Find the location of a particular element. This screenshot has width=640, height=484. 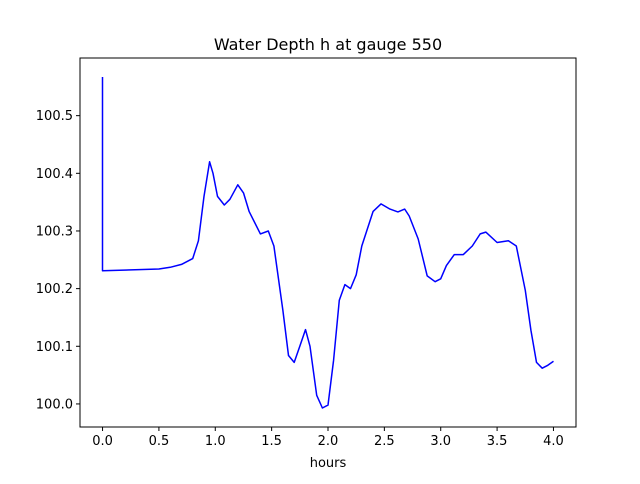

x-tick-label: 1.5 is located at coordinates (271, 441).